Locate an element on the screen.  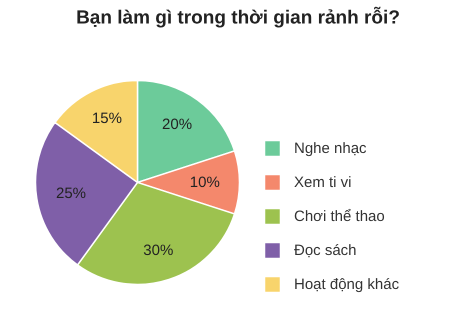
legend-label: Nghe nhạc is located at coordinates (330, 148).